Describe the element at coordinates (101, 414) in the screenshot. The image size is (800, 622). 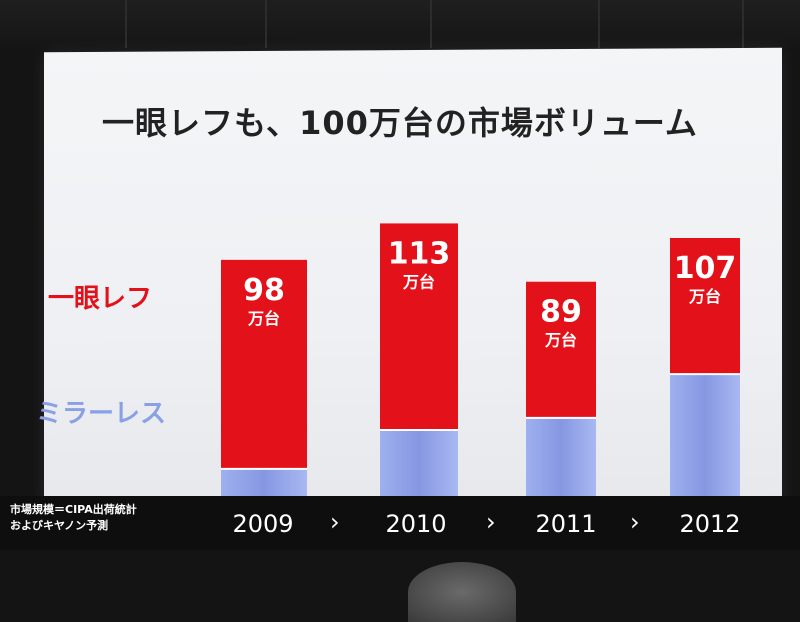
I see `legend-mirrorless: ミラーレス` at that location.